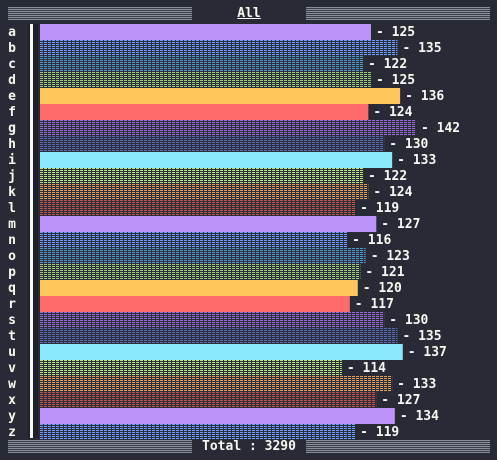 The image size is (497, 460). I want to click on value-label-bg-e, so click(426, 96).